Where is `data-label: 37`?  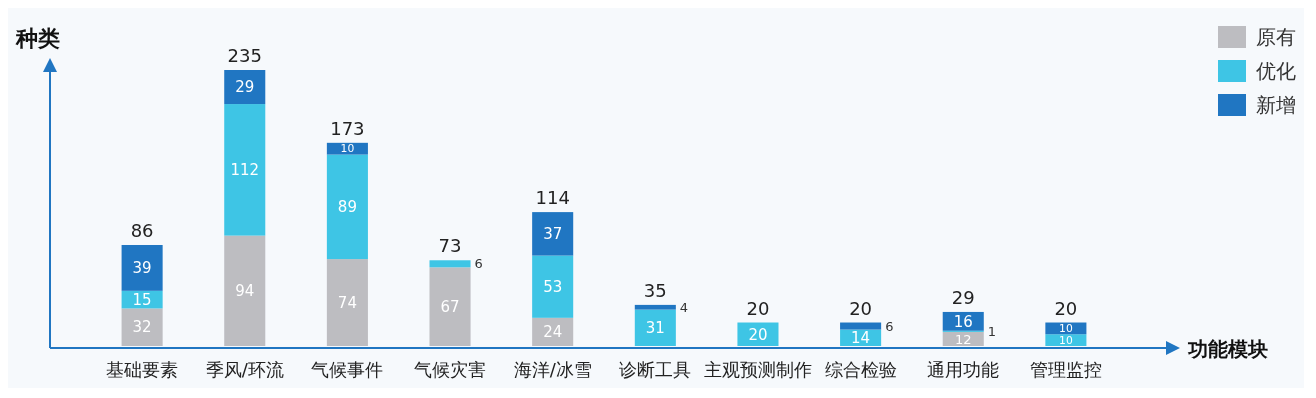
data-label: 37 is located at coordinates (553, 234).